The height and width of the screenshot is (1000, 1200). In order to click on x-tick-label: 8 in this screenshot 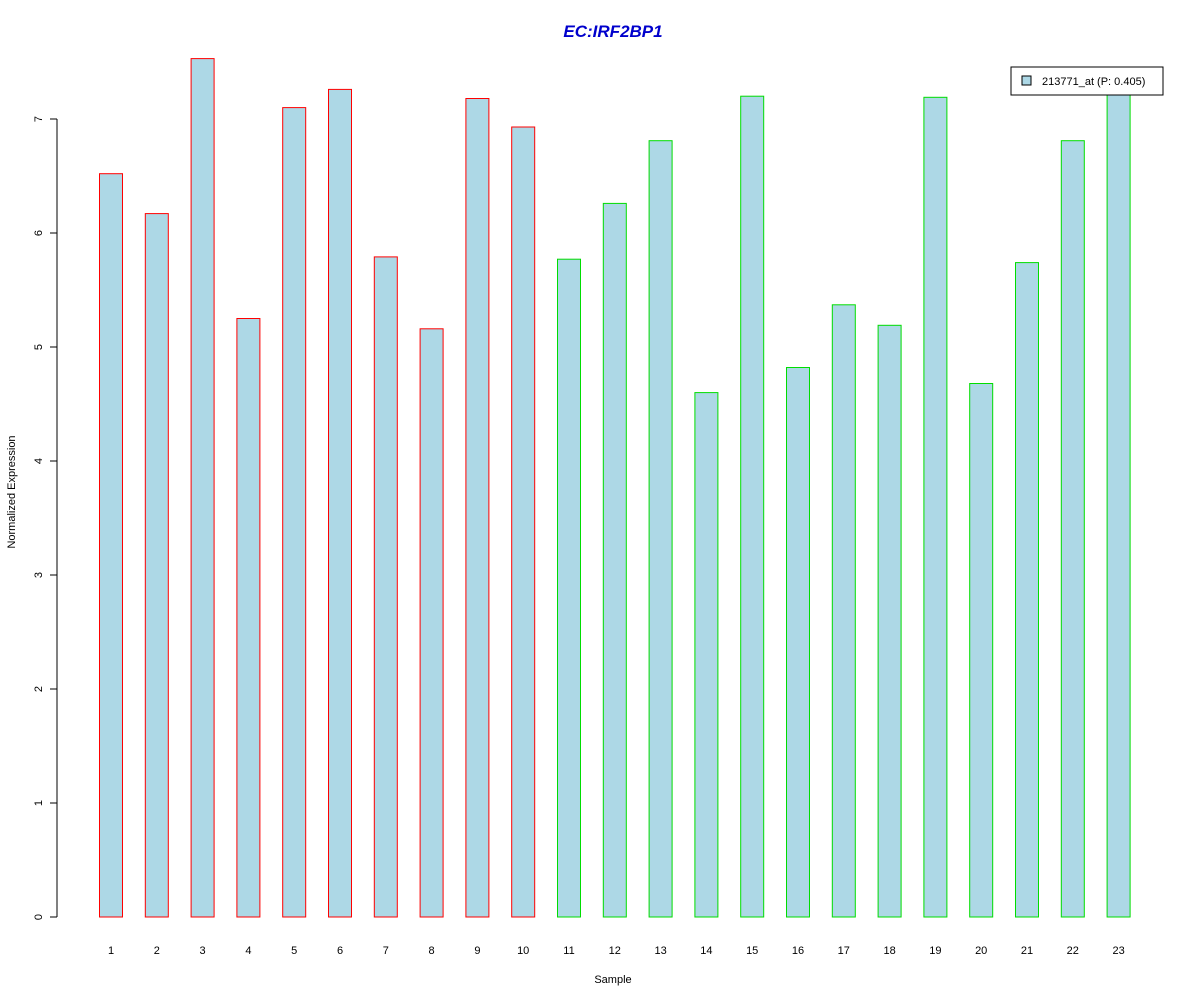, I will do `click(432, 951)`.